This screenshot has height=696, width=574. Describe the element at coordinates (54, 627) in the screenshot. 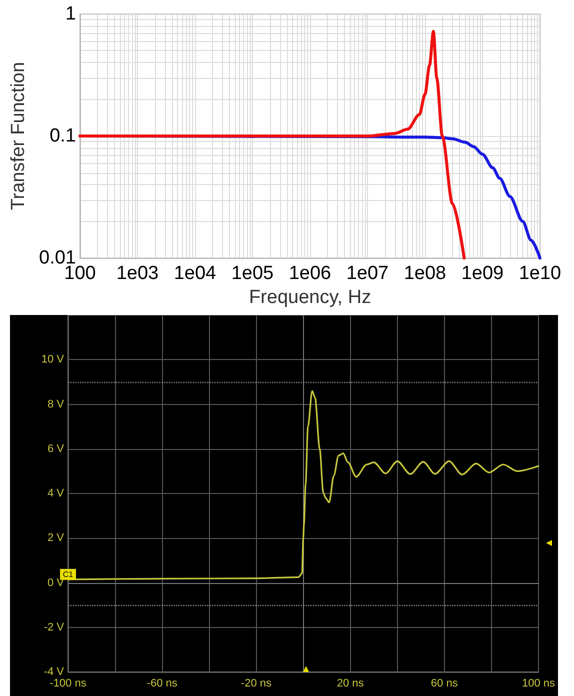

I see `y-tick-label: -2 V` at that location.